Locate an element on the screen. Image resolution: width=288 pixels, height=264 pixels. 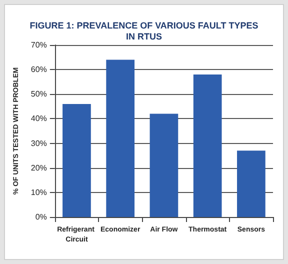
y-tick-label: 0% is located at coordinates (41, 217).